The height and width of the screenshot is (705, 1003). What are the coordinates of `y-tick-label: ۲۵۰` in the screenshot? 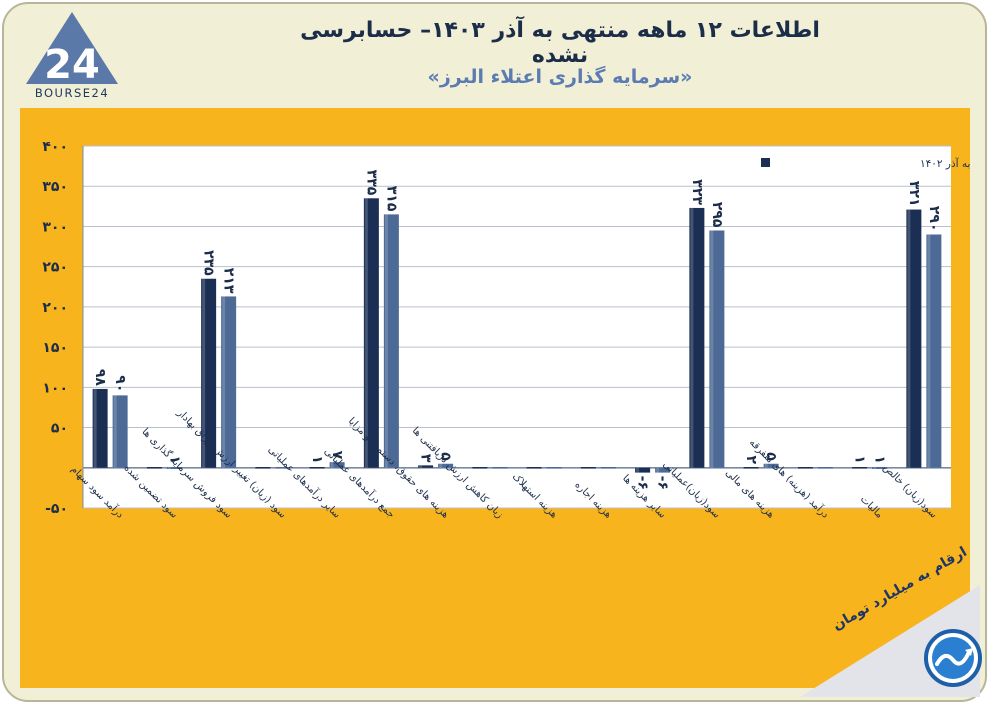 It's located at (55, 268).